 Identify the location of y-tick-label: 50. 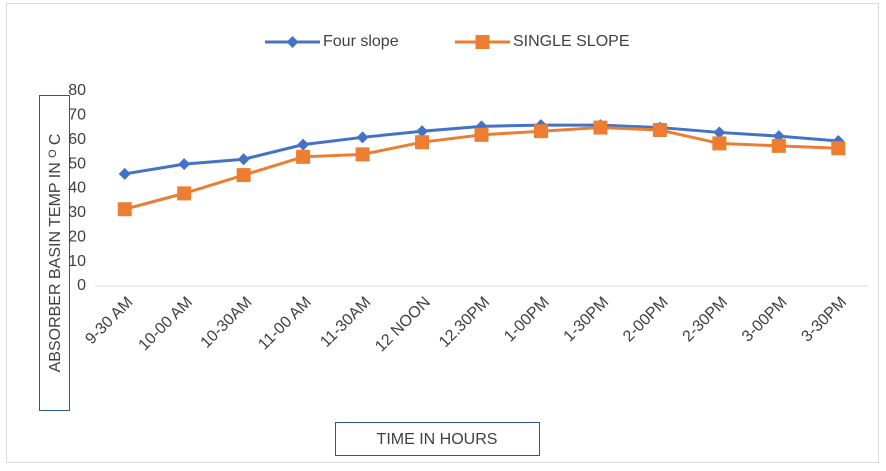
(77, 163).